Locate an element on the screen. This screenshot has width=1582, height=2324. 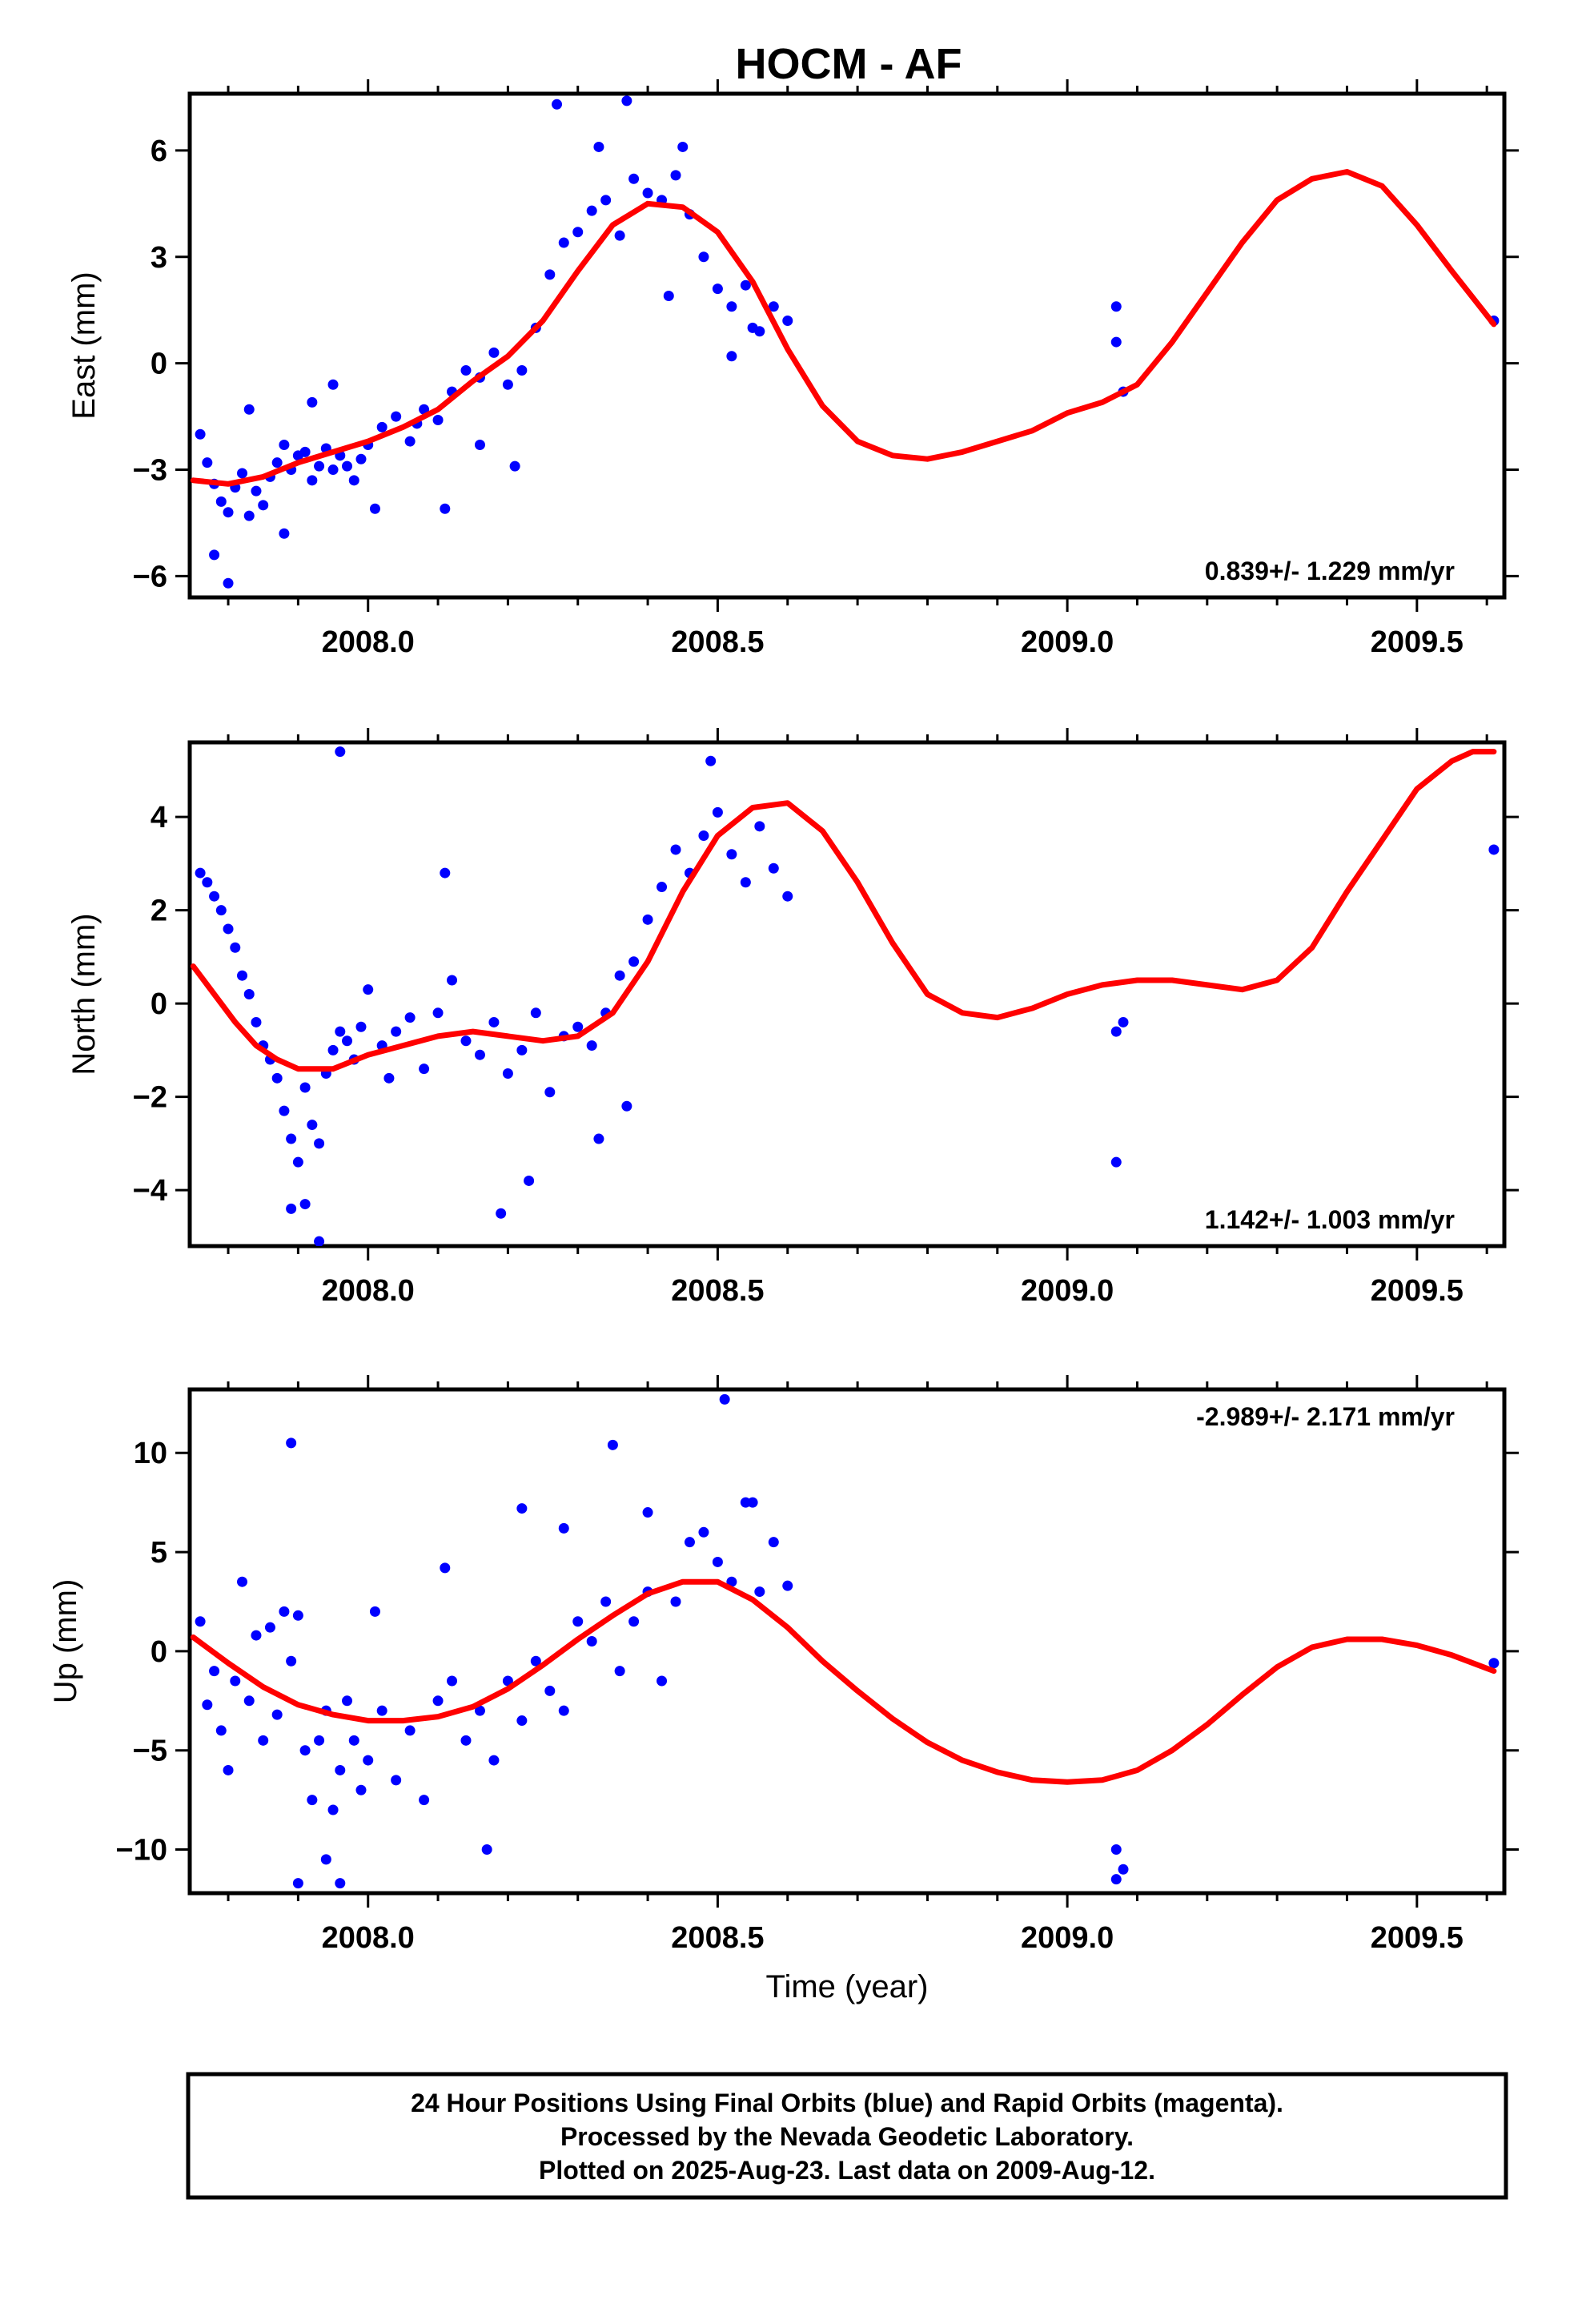
y-tick-label: 5 is located at coordinates (159, 1553).